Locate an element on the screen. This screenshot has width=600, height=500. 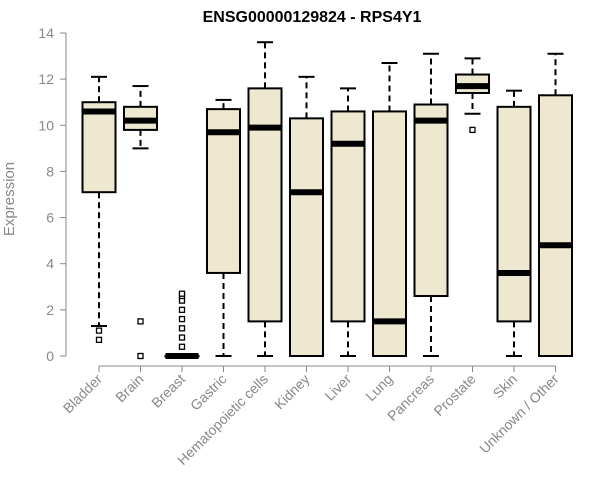
box-gastric is located at coordinates (223, 227).